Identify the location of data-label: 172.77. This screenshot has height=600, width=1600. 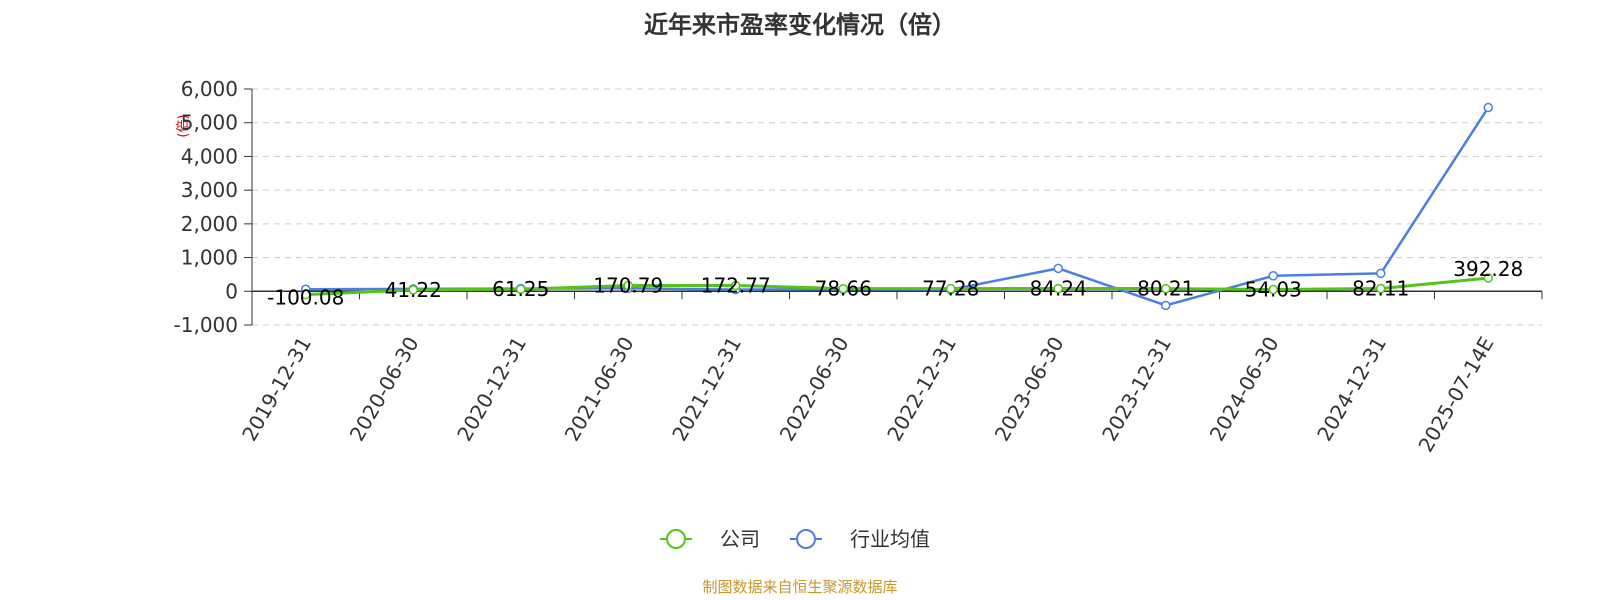
(736, 285).